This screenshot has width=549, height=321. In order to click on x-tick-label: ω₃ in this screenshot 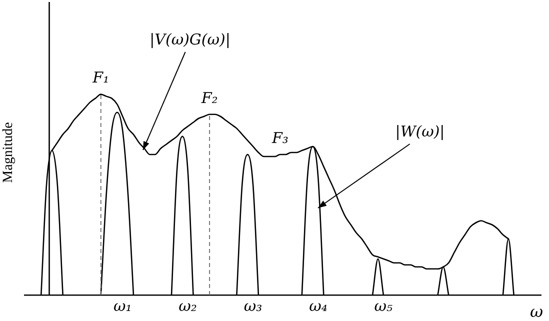, I will do `click(253, 305)`.